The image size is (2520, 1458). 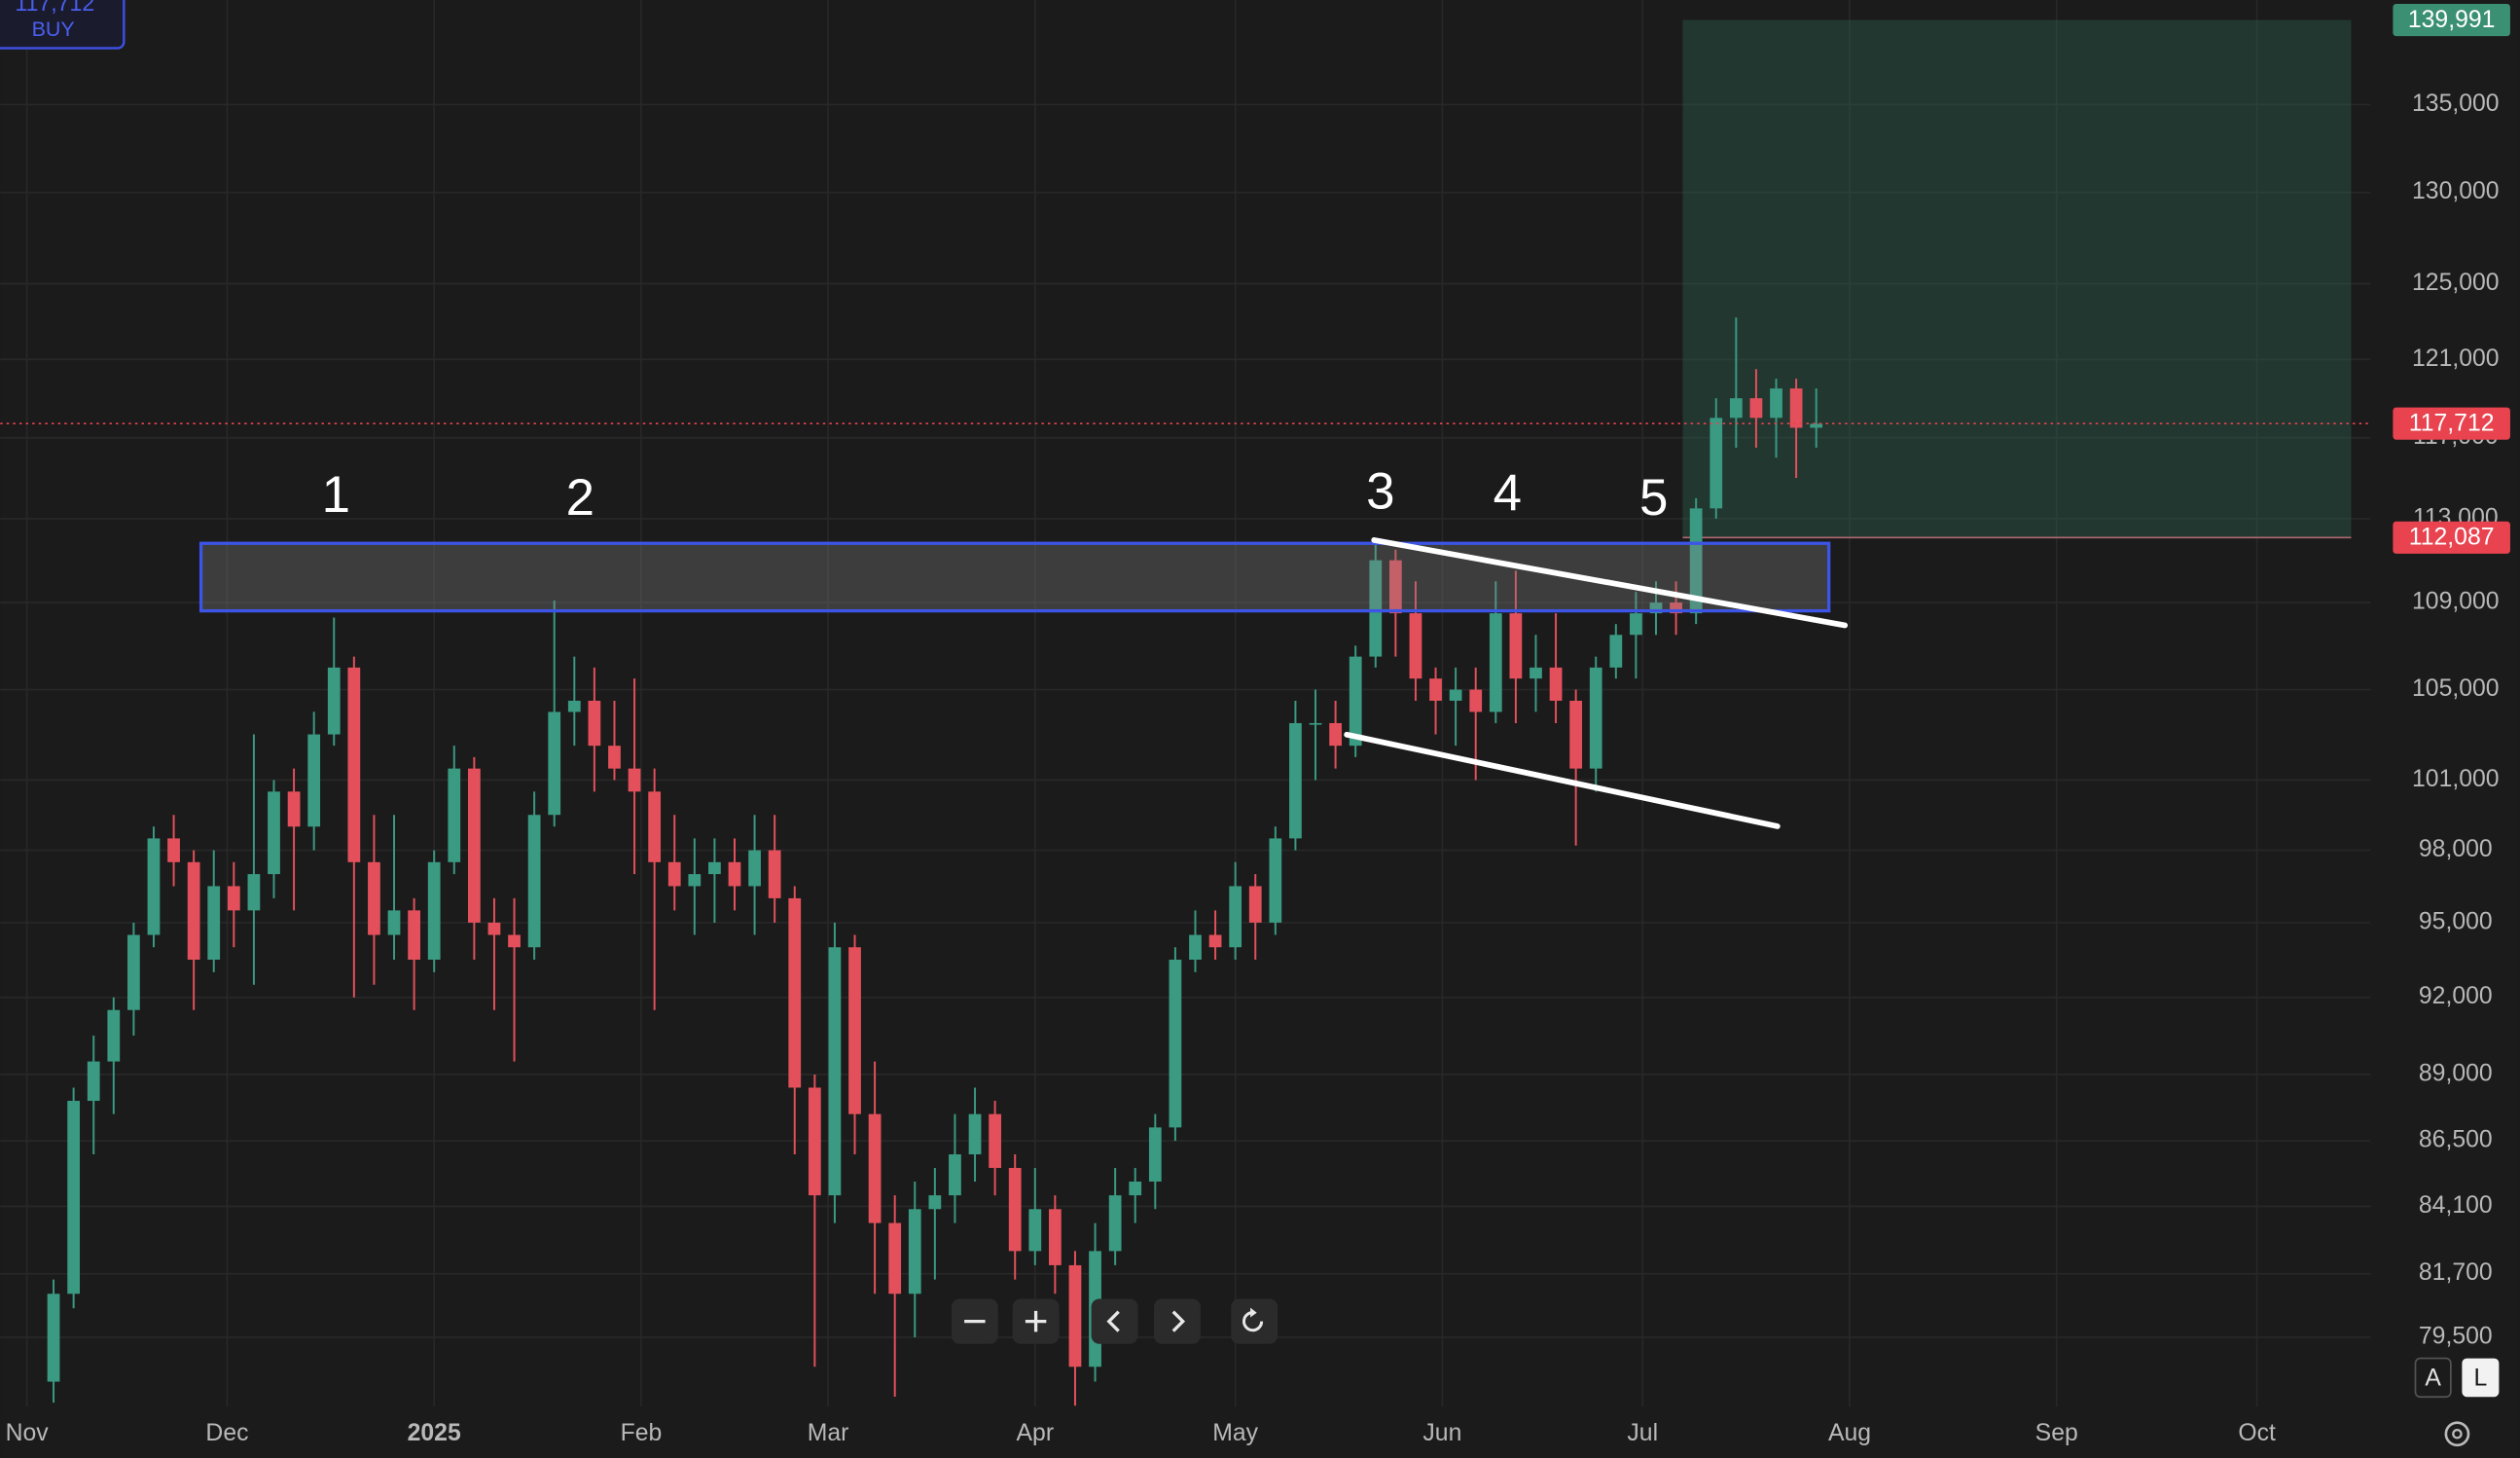 What do you see at coordinates (642, 1433) in the screenshot?
I see `x-tick-label: Feb` at bounding box center [642, 1433].